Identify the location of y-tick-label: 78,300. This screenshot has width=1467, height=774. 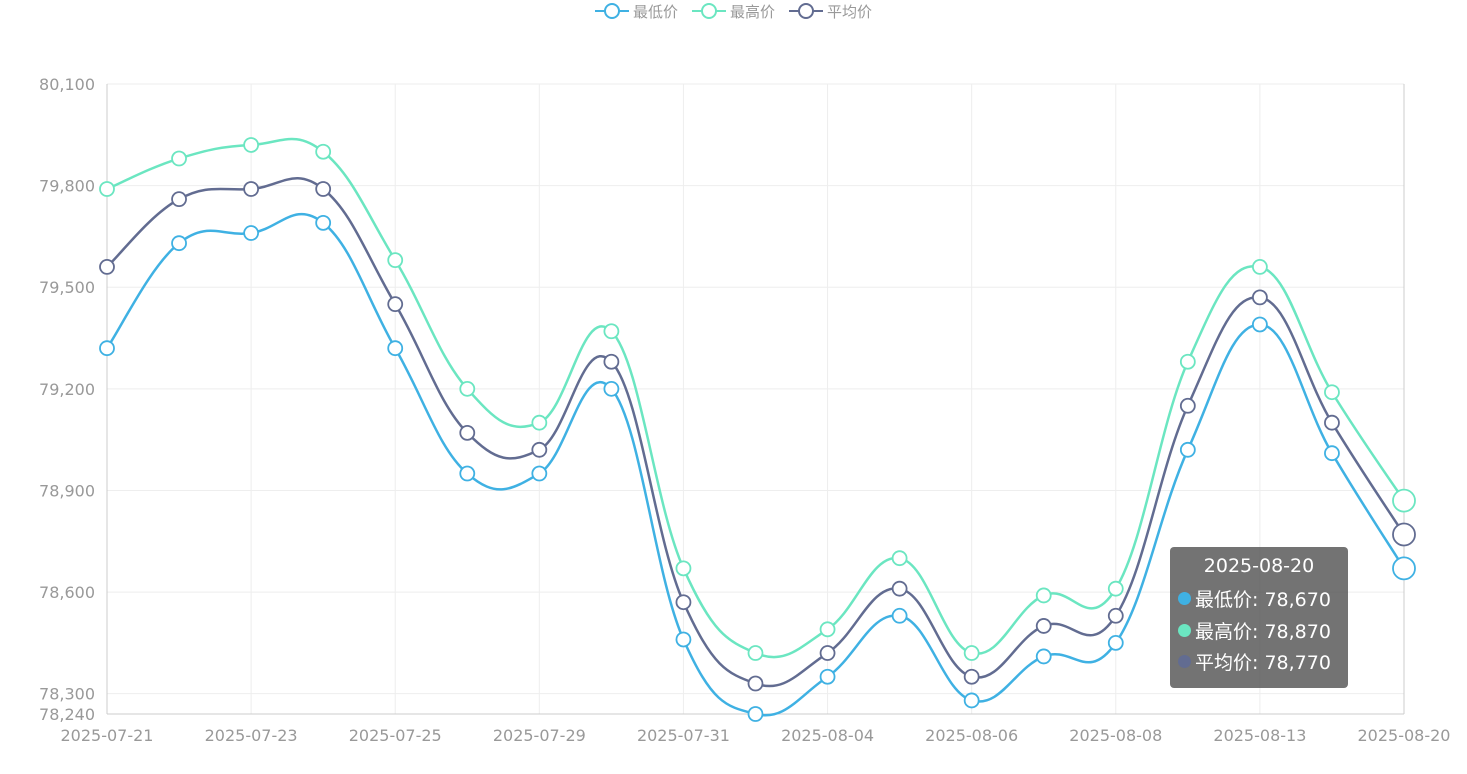
(67, 694).